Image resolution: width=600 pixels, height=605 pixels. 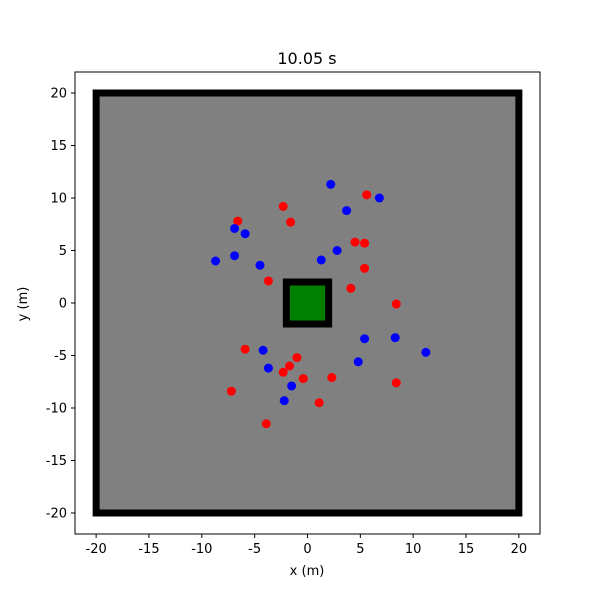 I want to click on x-tick-label: 20, so click(x=519, y=549).